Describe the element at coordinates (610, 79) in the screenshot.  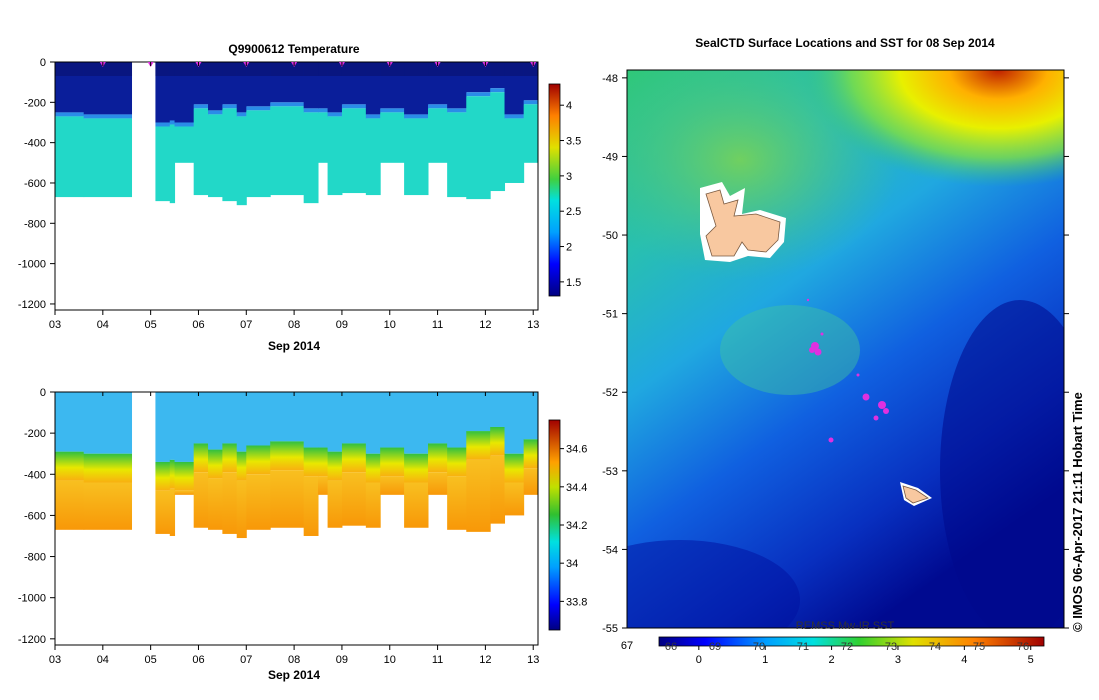
I see `lat-tick-label: -48` at that location.